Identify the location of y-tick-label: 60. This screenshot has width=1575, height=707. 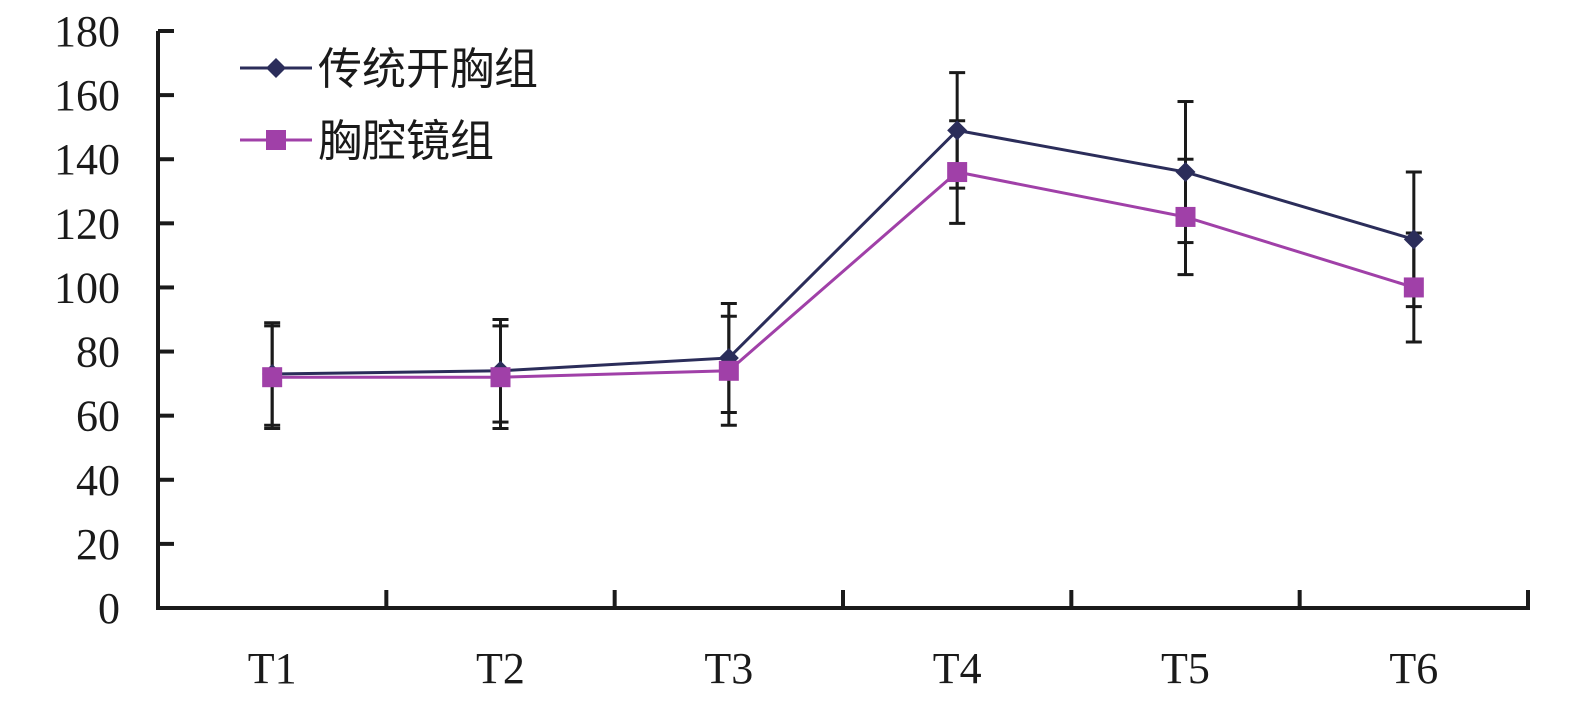
(98, 416).